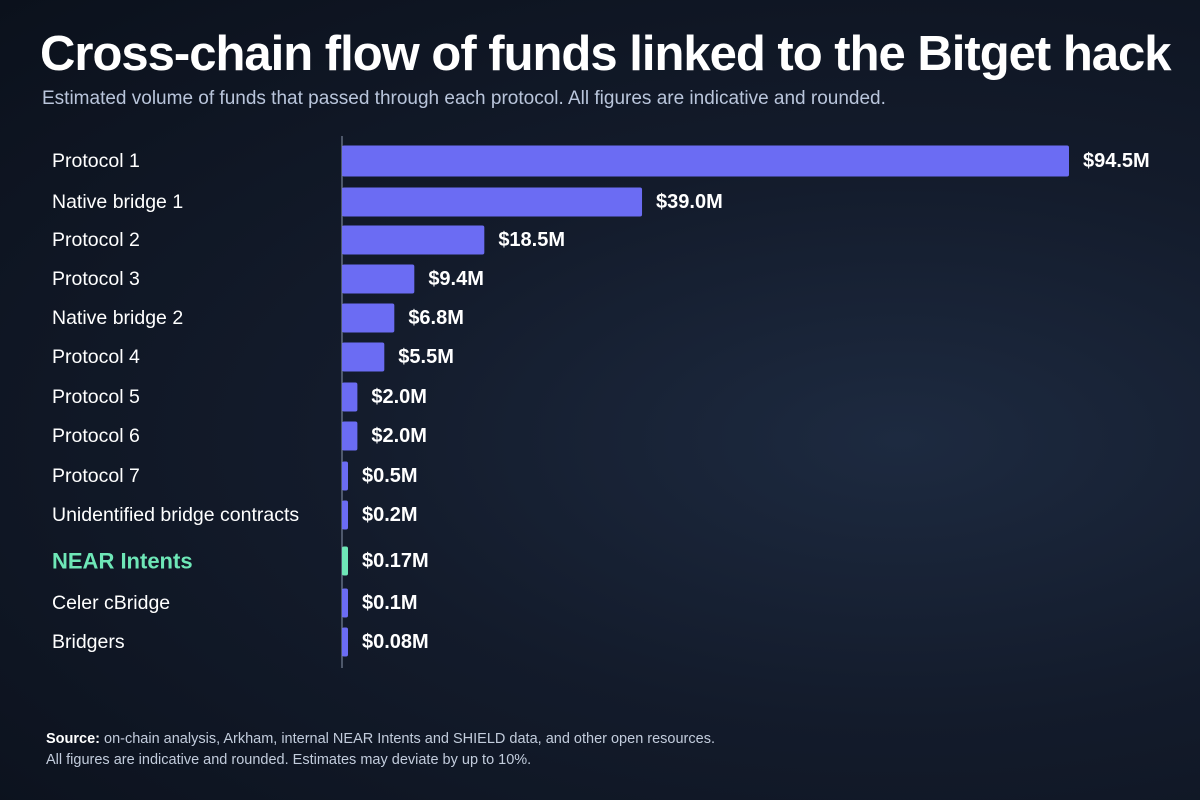 The width and height of the screenshot is (1200, 800). What do you see at coordinates (117, 318) in the screenshot?
I see `category-label: Native bridge 2` at bounding box center [117, 318].